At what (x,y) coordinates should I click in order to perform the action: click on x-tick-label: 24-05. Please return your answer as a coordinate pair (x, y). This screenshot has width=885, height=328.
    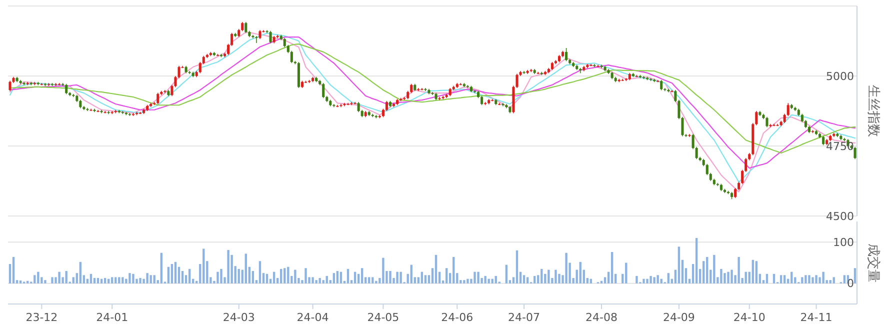
    Looking at the image, I should click on (383, 317).